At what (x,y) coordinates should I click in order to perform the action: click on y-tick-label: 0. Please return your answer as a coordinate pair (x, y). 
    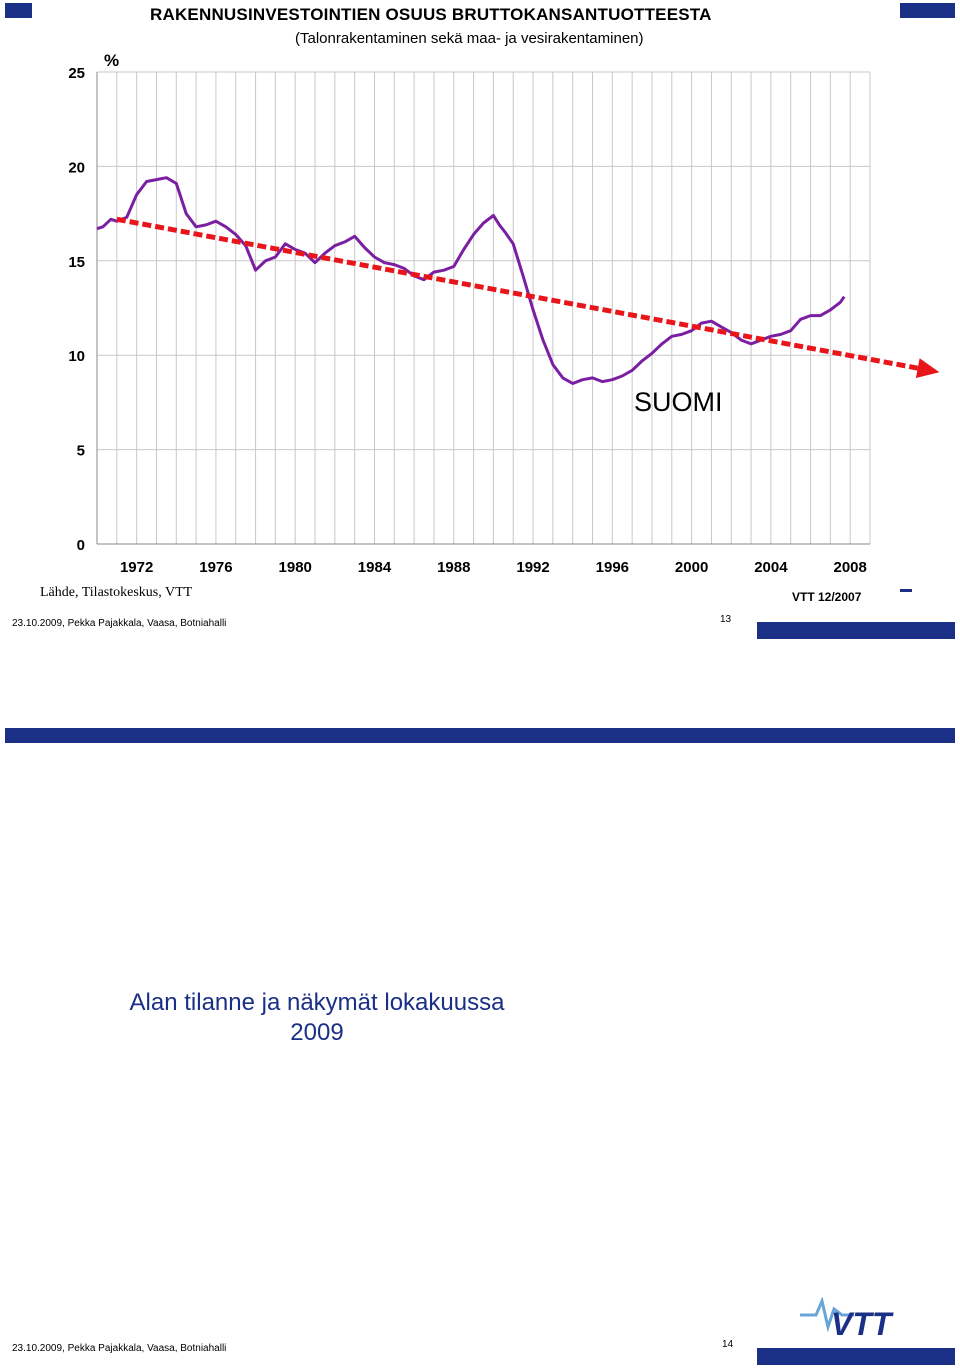
    Looking at the image, I should click on (81, 545).